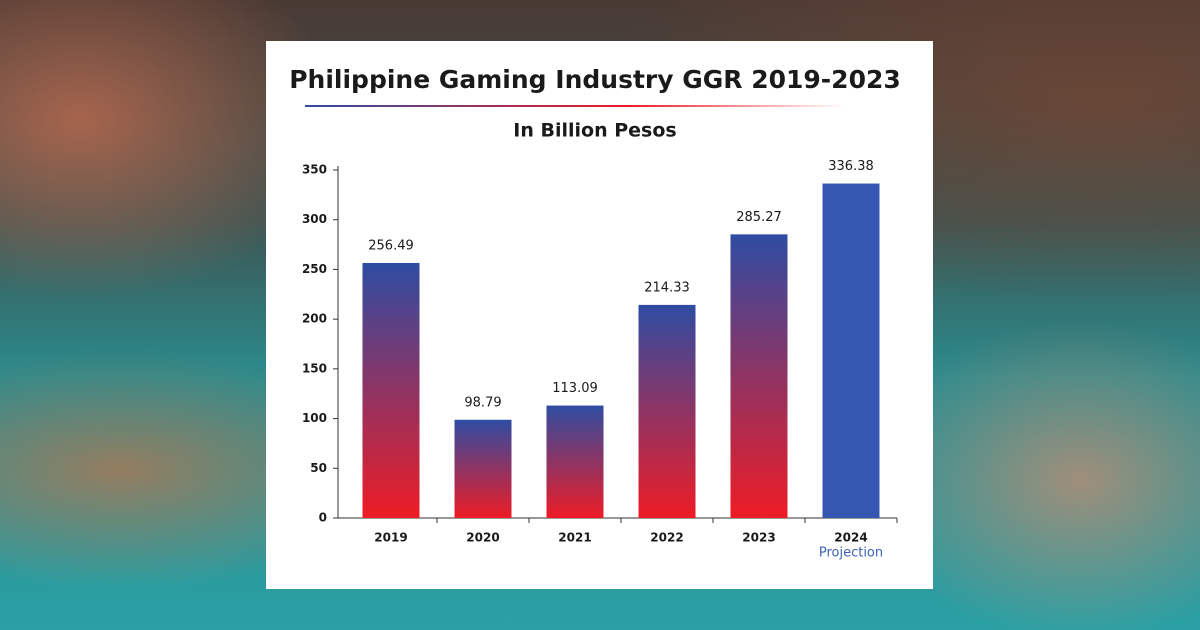 This screenshot has height=630, width=1200. Describe the element at coordinates (851, 166) in the screenshot. I see `value-label: 336.38` at that location.